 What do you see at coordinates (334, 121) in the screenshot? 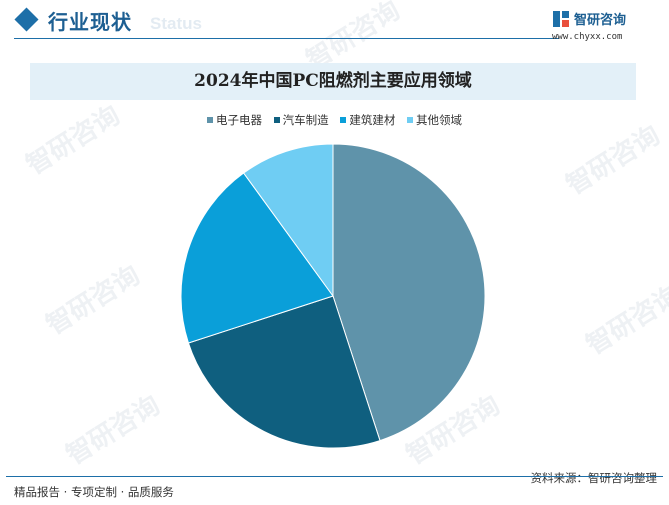
I see `chart-legend: 电子电器 汽车制造 建筑建材 其他领域` at bounding box center [334, 121].